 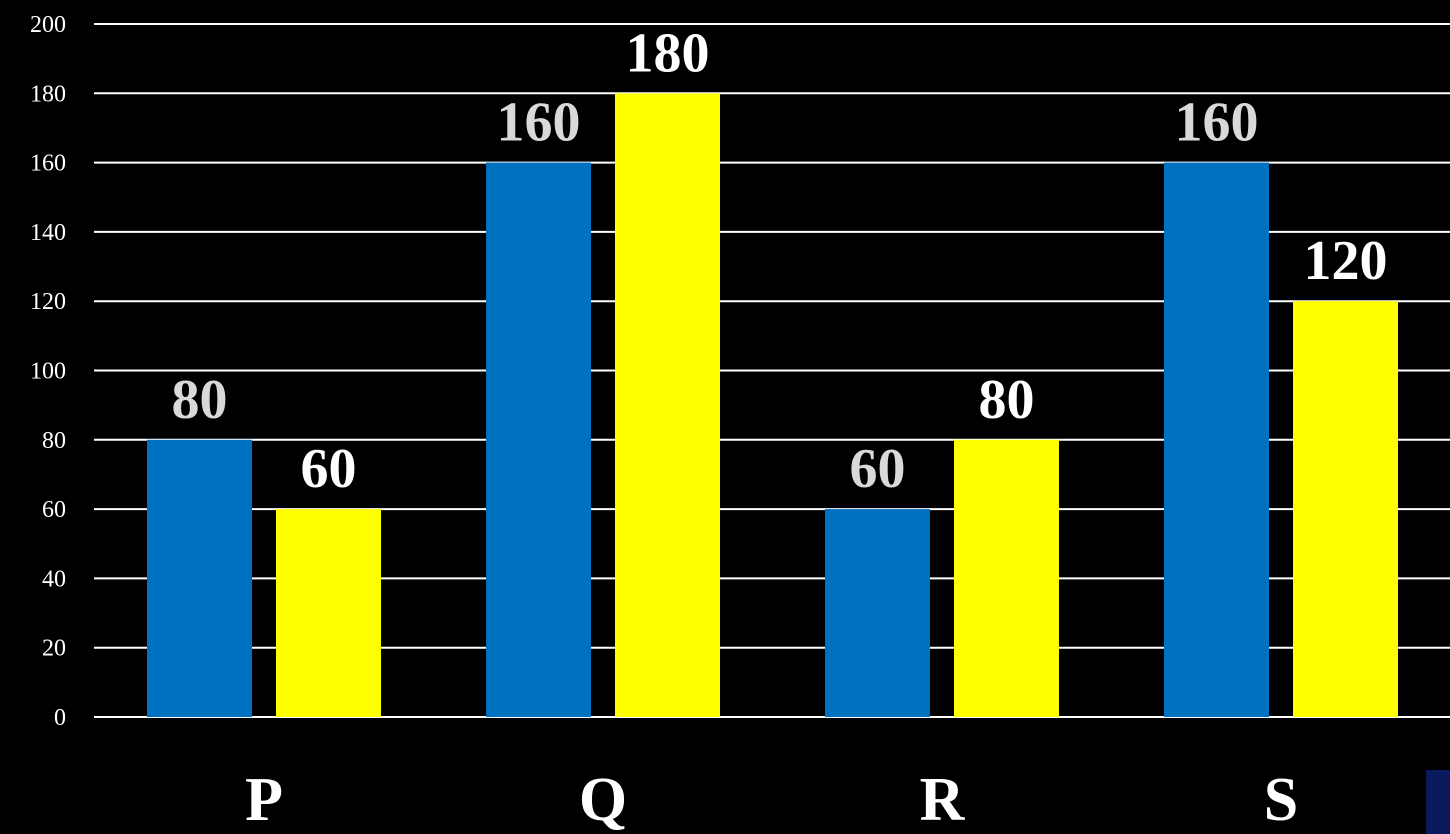 What do you see at coordinates (48, 94) in the screenshot?
I see `y-tick-label: 180` at bounding box center [48, 94].